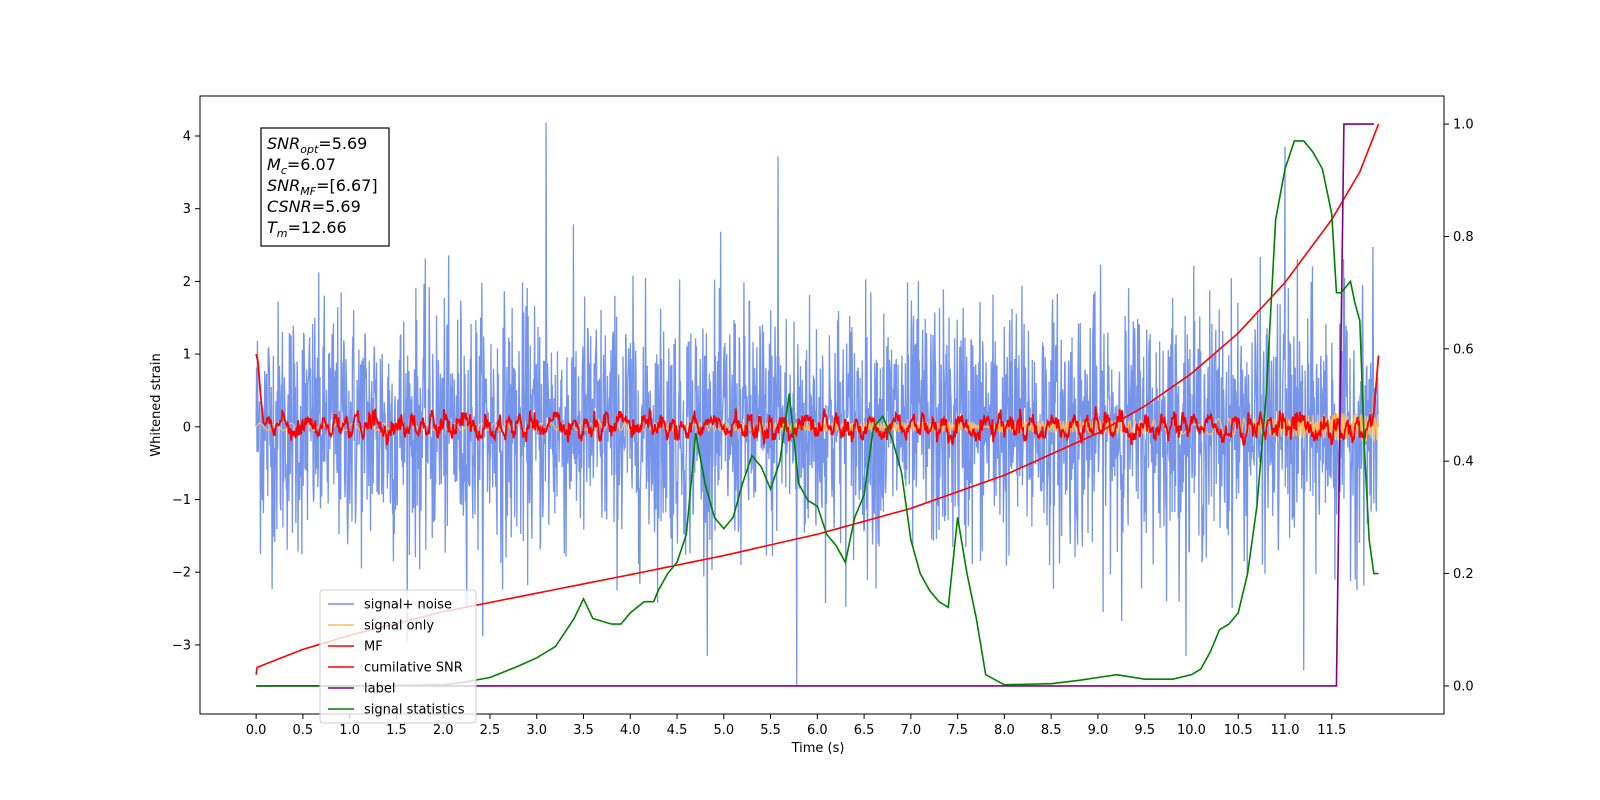 This screenshot has height=800, width=1600. What do you see at coordinates (361, 689) in the screenshot?
I see `legend-entry: label` at bounding box center [361, 689].